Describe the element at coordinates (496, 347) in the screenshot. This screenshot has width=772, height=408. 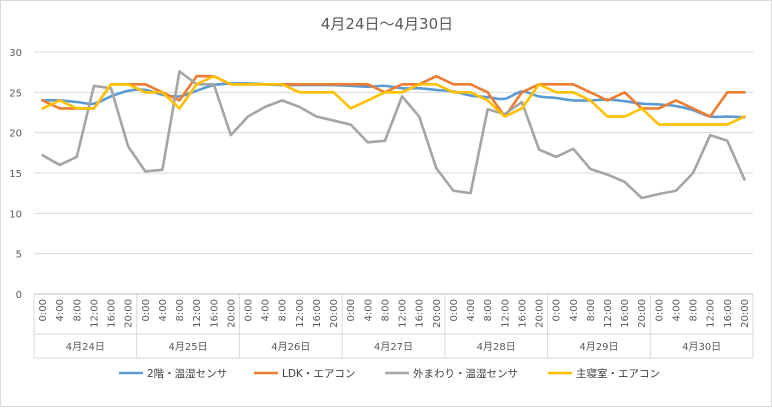
I see `day-label: 4月28日` at that location.